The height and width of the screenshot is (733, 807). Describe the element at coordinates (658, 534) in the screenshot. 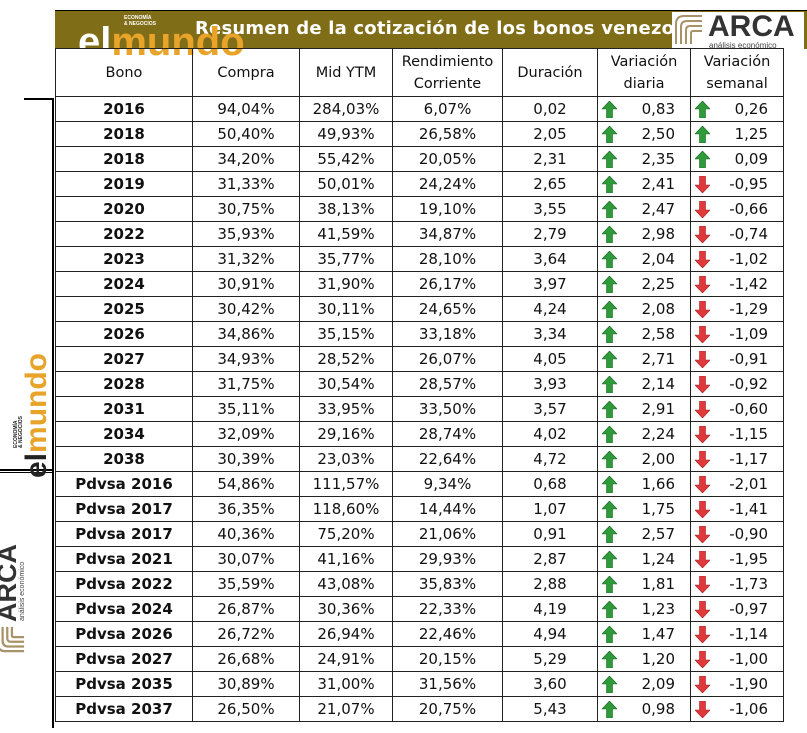

I see `variacion-diaria-value: 2,57` at that location.